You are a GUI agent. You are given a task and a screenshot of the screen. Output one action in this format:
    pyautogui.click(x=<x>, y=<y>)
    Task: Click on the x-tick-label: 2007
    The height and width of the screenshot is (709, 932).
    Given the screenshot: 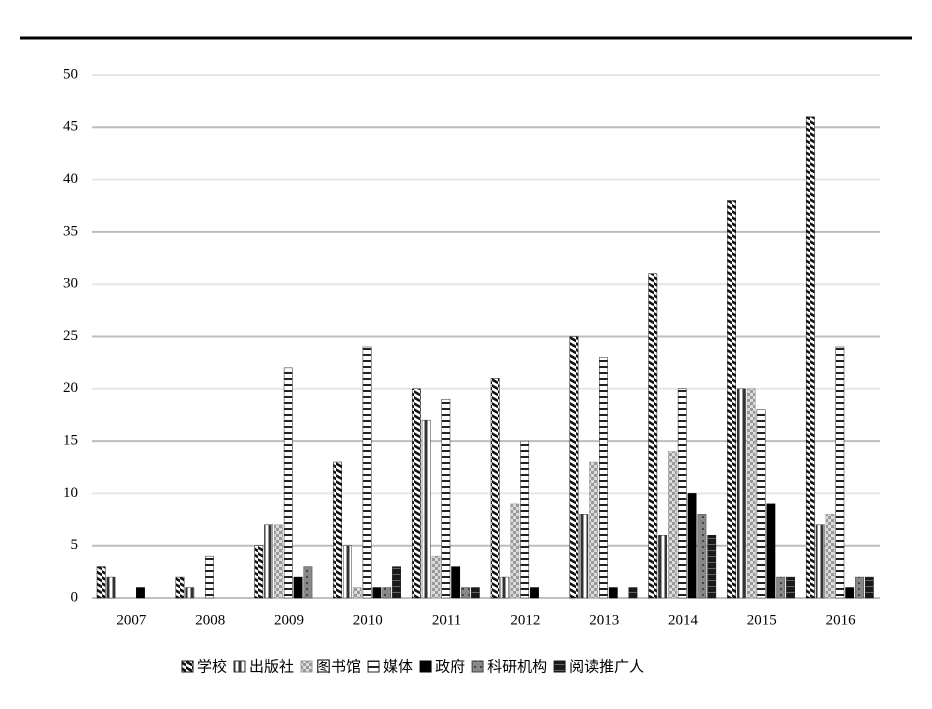 What is the action you would take?
    pyautogui.click(x=131, y=620)
    